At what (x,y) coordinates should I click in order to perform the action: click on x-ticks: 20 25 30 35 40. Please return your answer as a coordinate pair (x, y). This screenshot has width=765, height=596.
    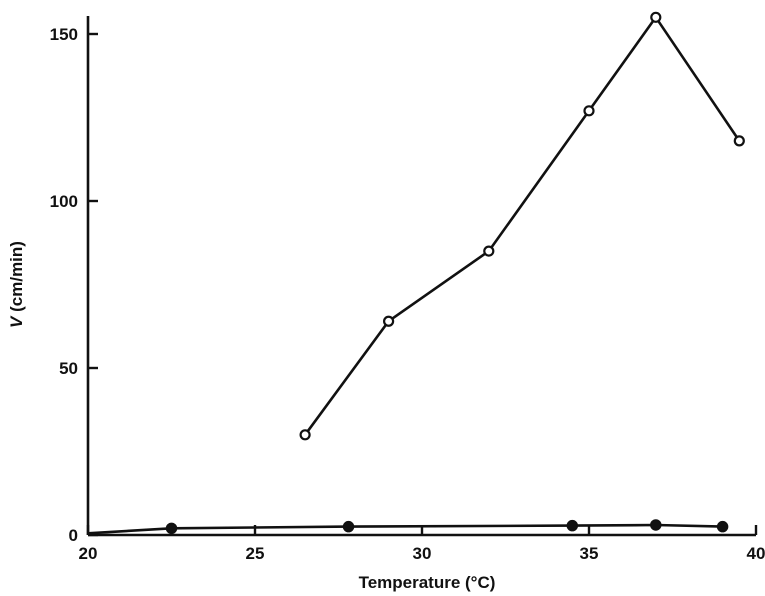
    Looking at the image, I should click on (422, 544).